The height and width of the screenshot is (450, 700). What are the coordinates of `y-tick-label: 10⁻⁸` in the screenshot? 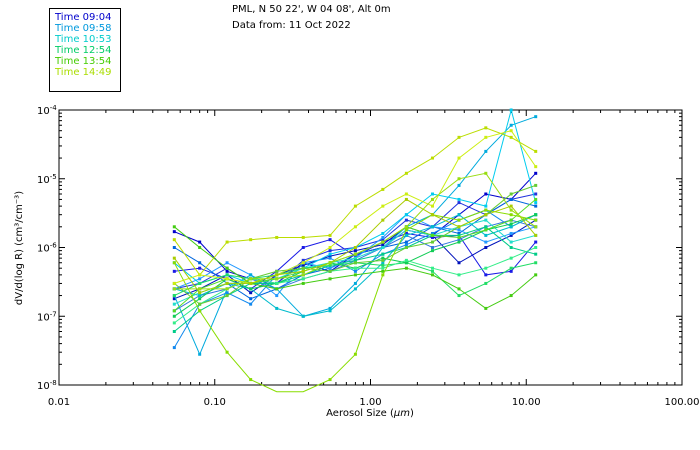 It's located at (47, 385).